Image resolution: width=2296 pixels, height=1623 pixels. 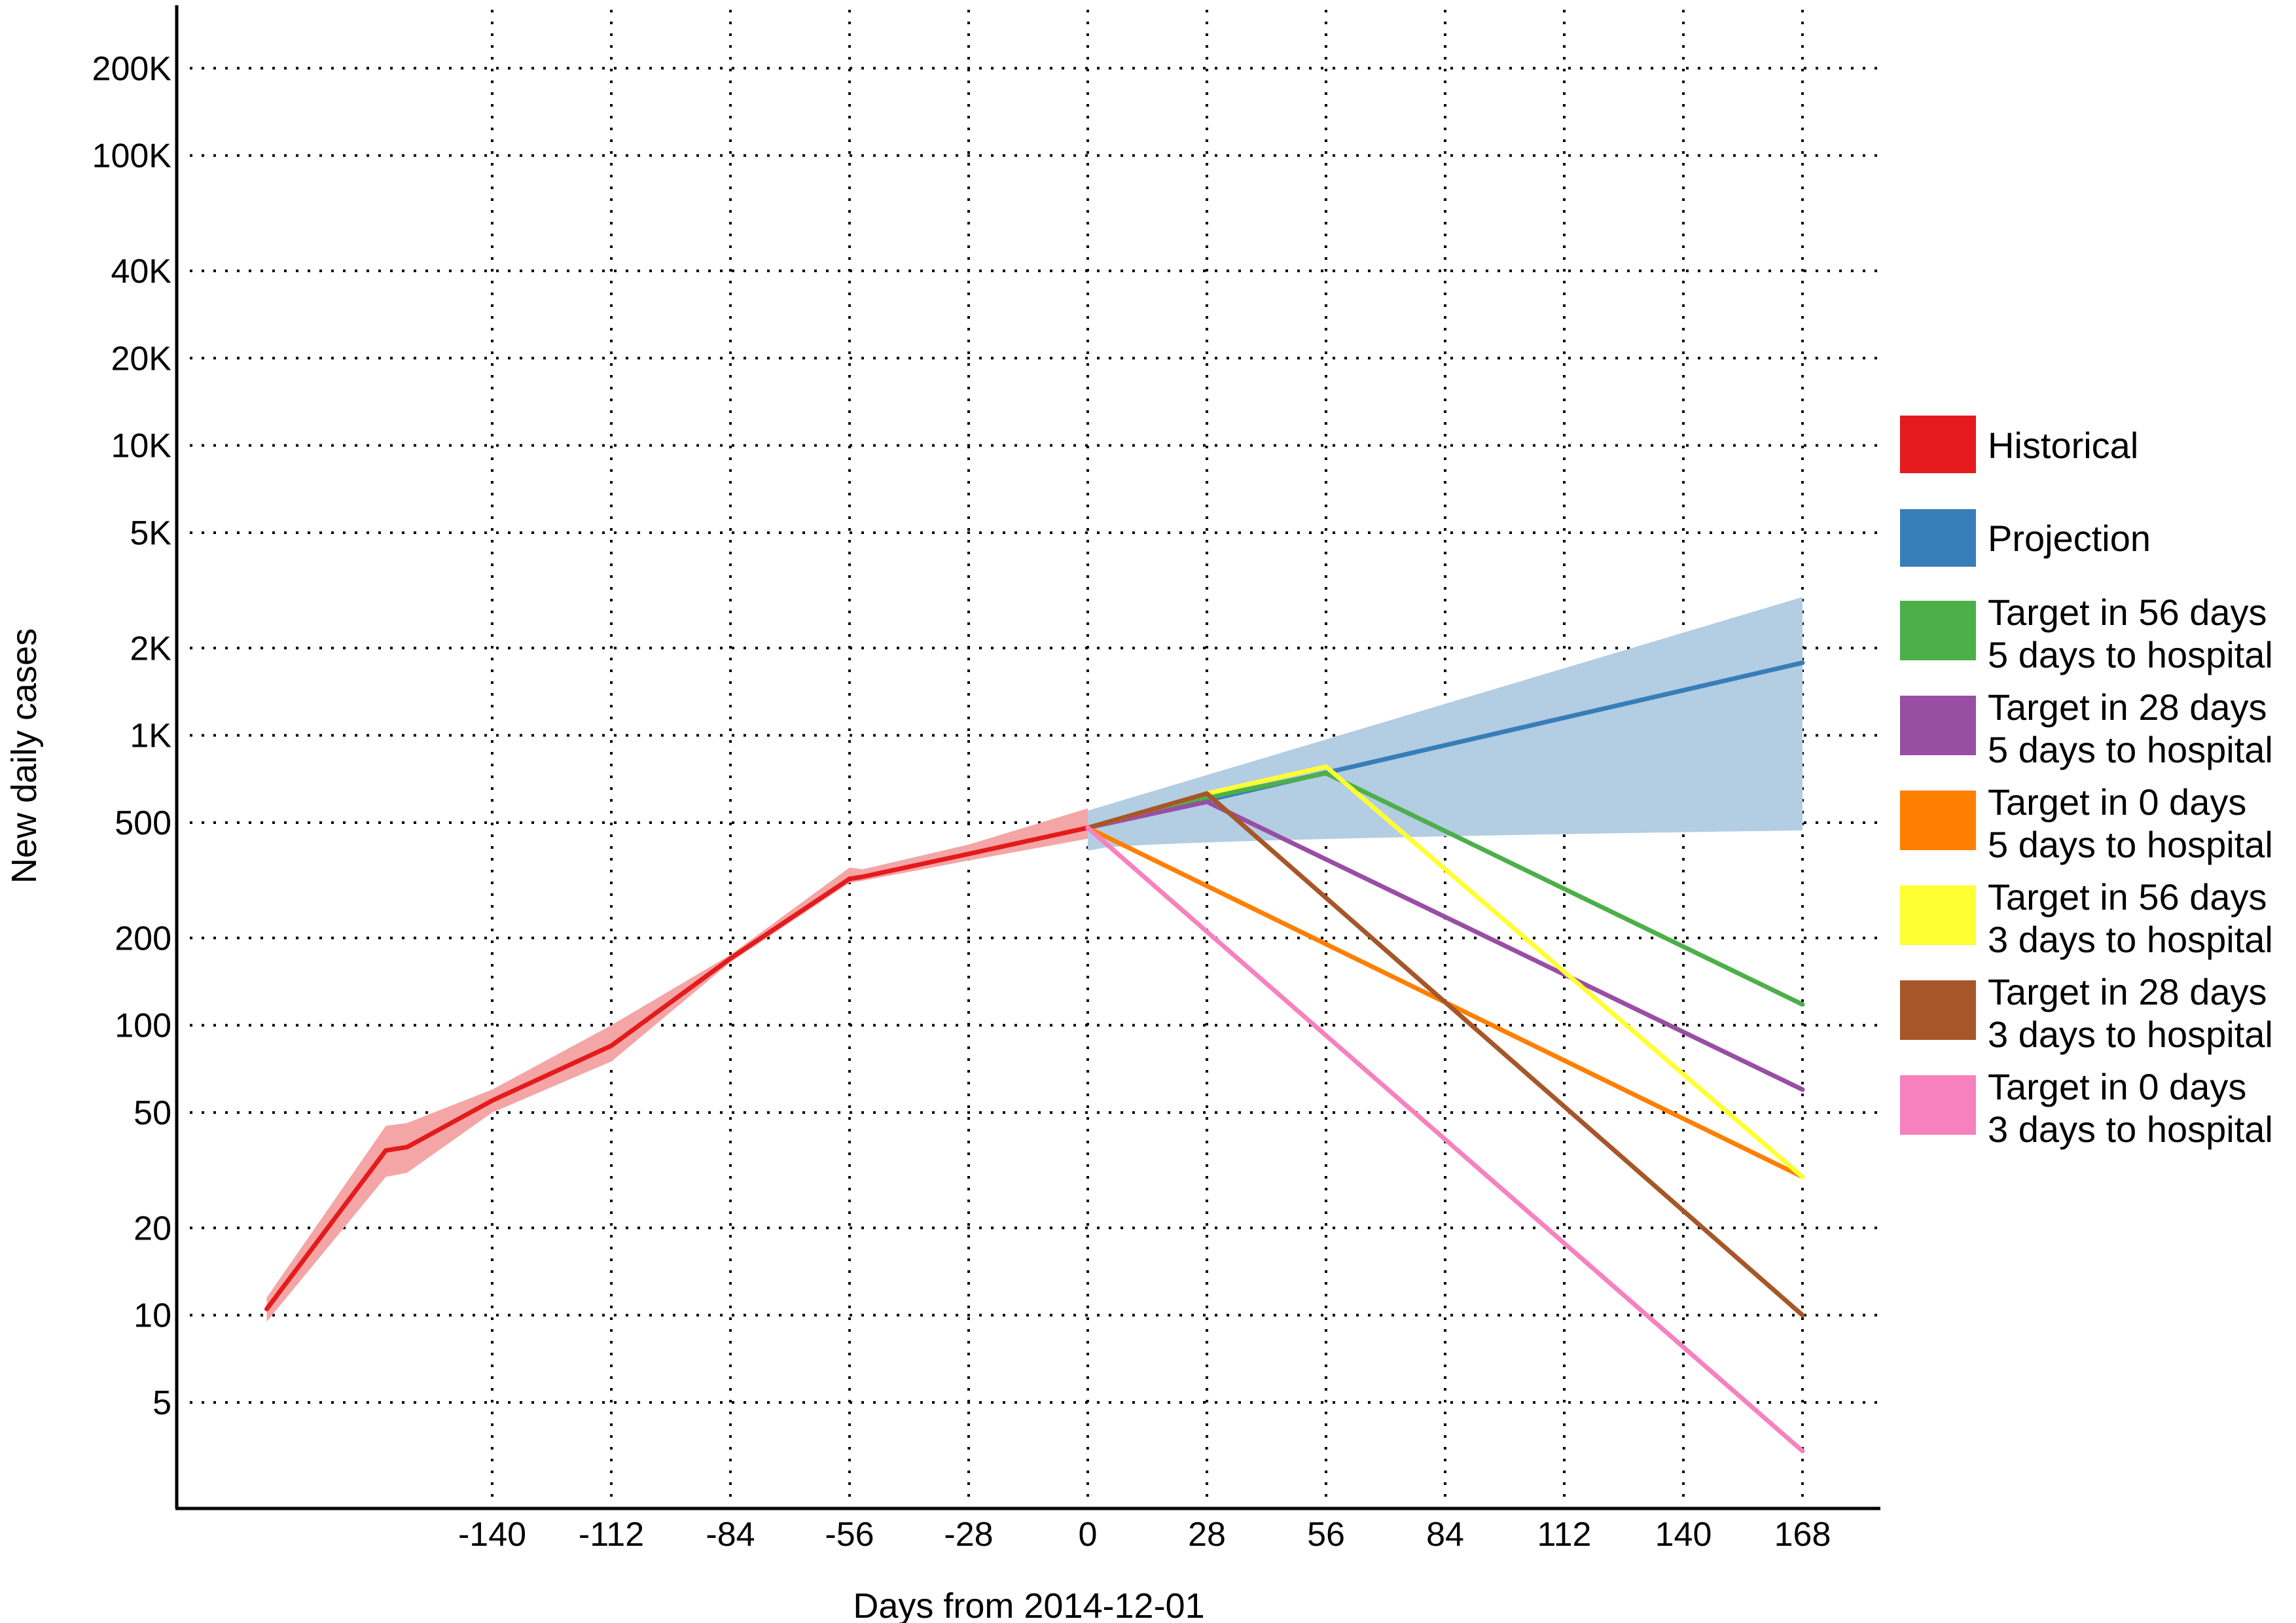 I want to click on y-tick-labels: 5 10 20 50 100 200 500 1K 2K 5K 10K 20K 40K 100K 200K, so click(x=132, y=736).